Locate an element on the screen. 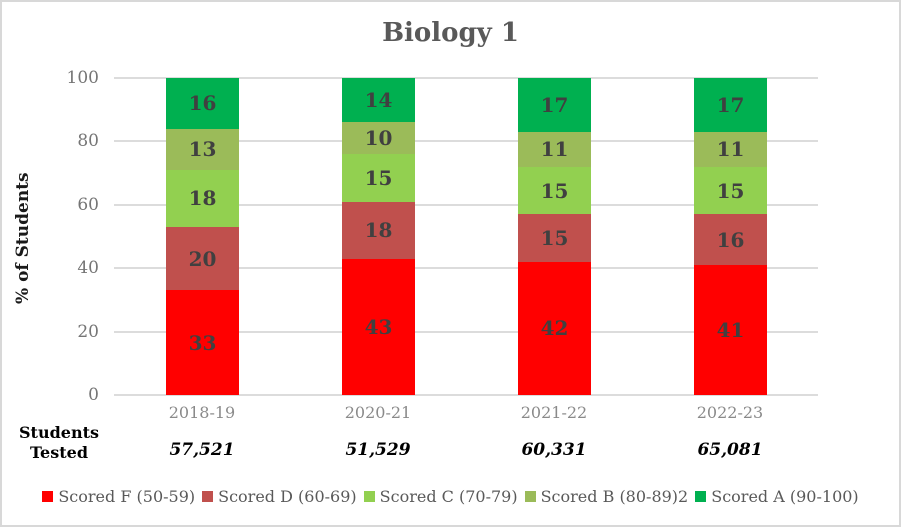 The height and width of the screenshot is (527, 901). bar-segment-value: 14 is located at coordinates (378, 100).